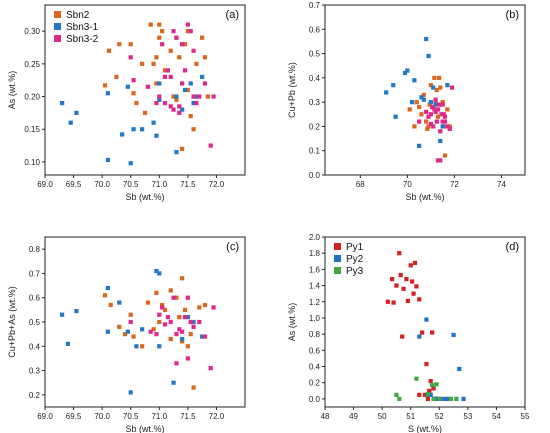 This screenshot has height=433, width=550. I want to click on plot-frame, so click(425, 90).